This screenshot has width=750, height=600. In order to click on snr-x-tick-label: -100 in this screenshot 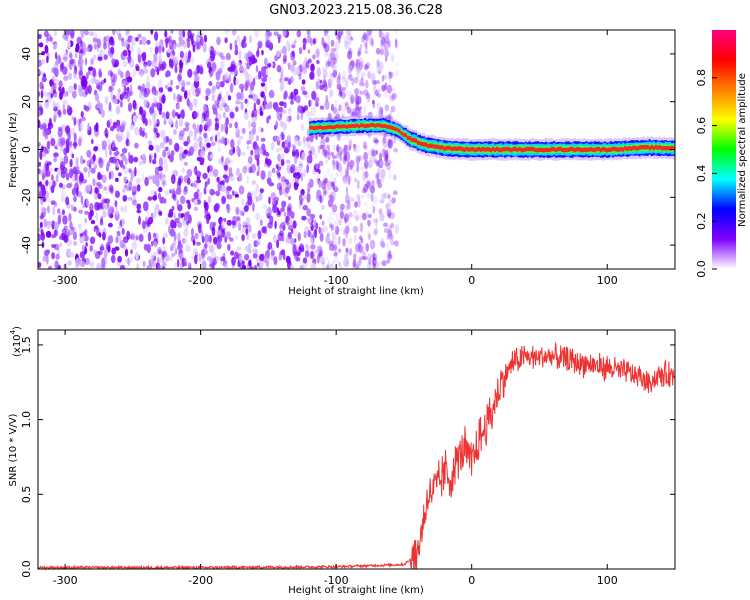, I will do `click(336, 580)`.